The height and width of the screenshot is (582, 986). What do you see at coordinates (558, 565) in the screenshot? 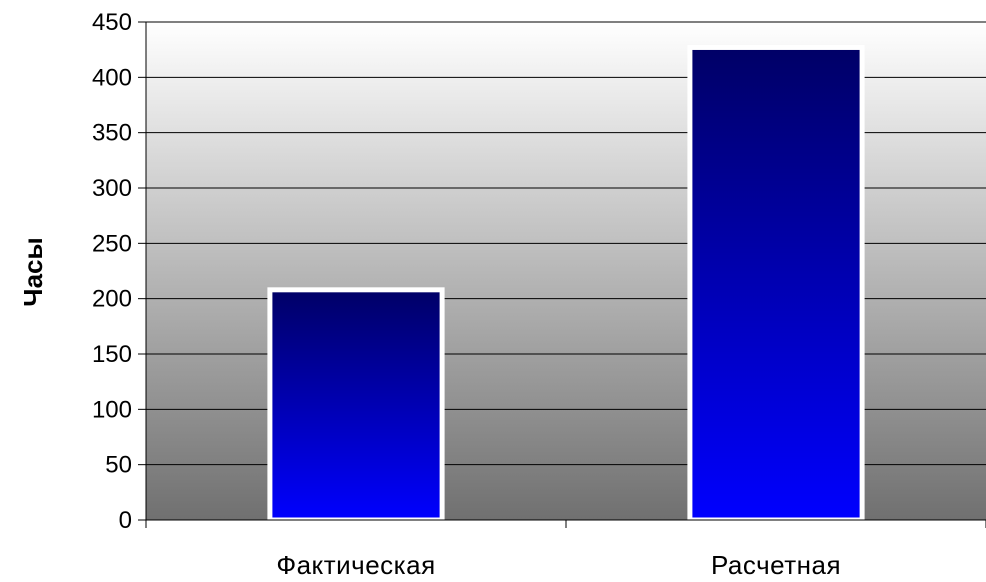
I see `x-category-labels: Фактическая Расчетная` at bounding box center [558, 565].